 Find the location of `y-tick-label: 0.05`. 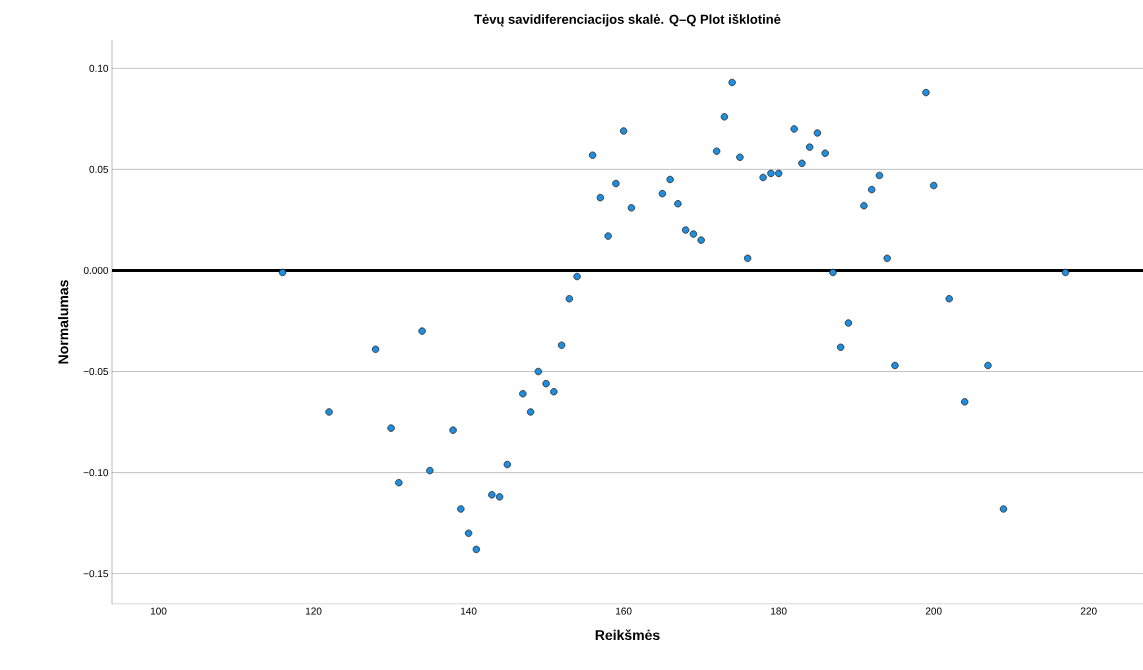

y-tick-label: 0.05 is located at coordinates (99, 169).